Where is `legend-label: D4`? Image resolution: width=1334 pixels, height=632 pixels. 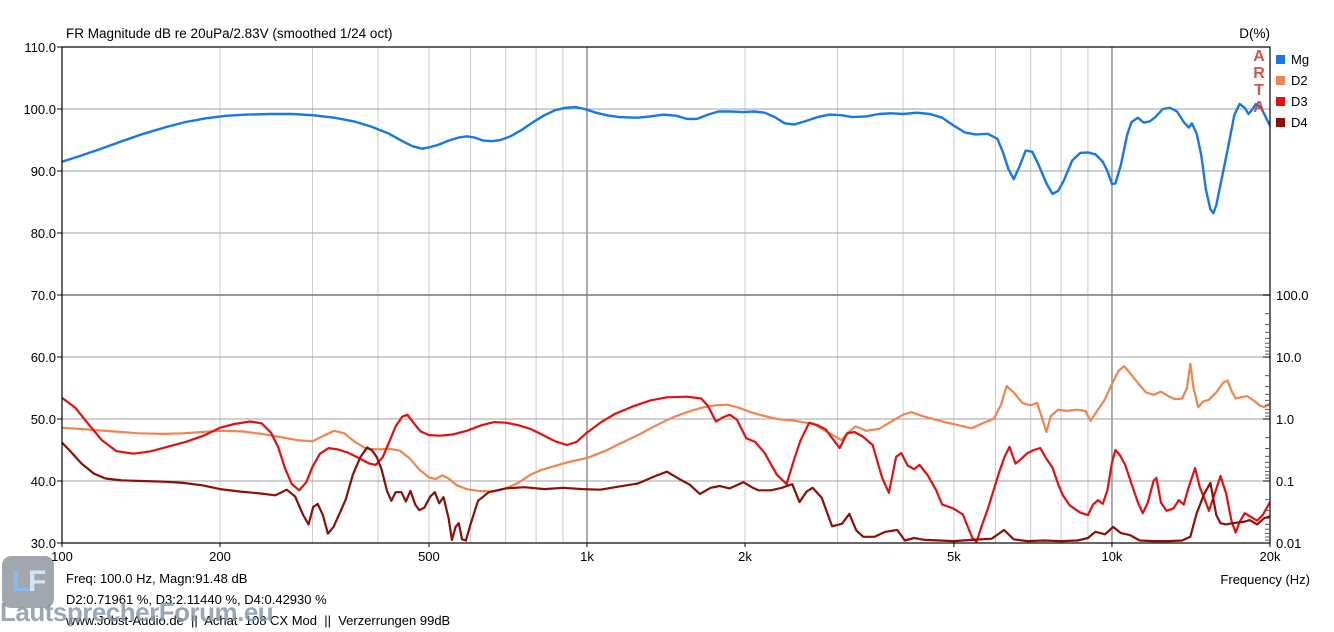
legend-label: D4 is located at coordinates (1299, 122).